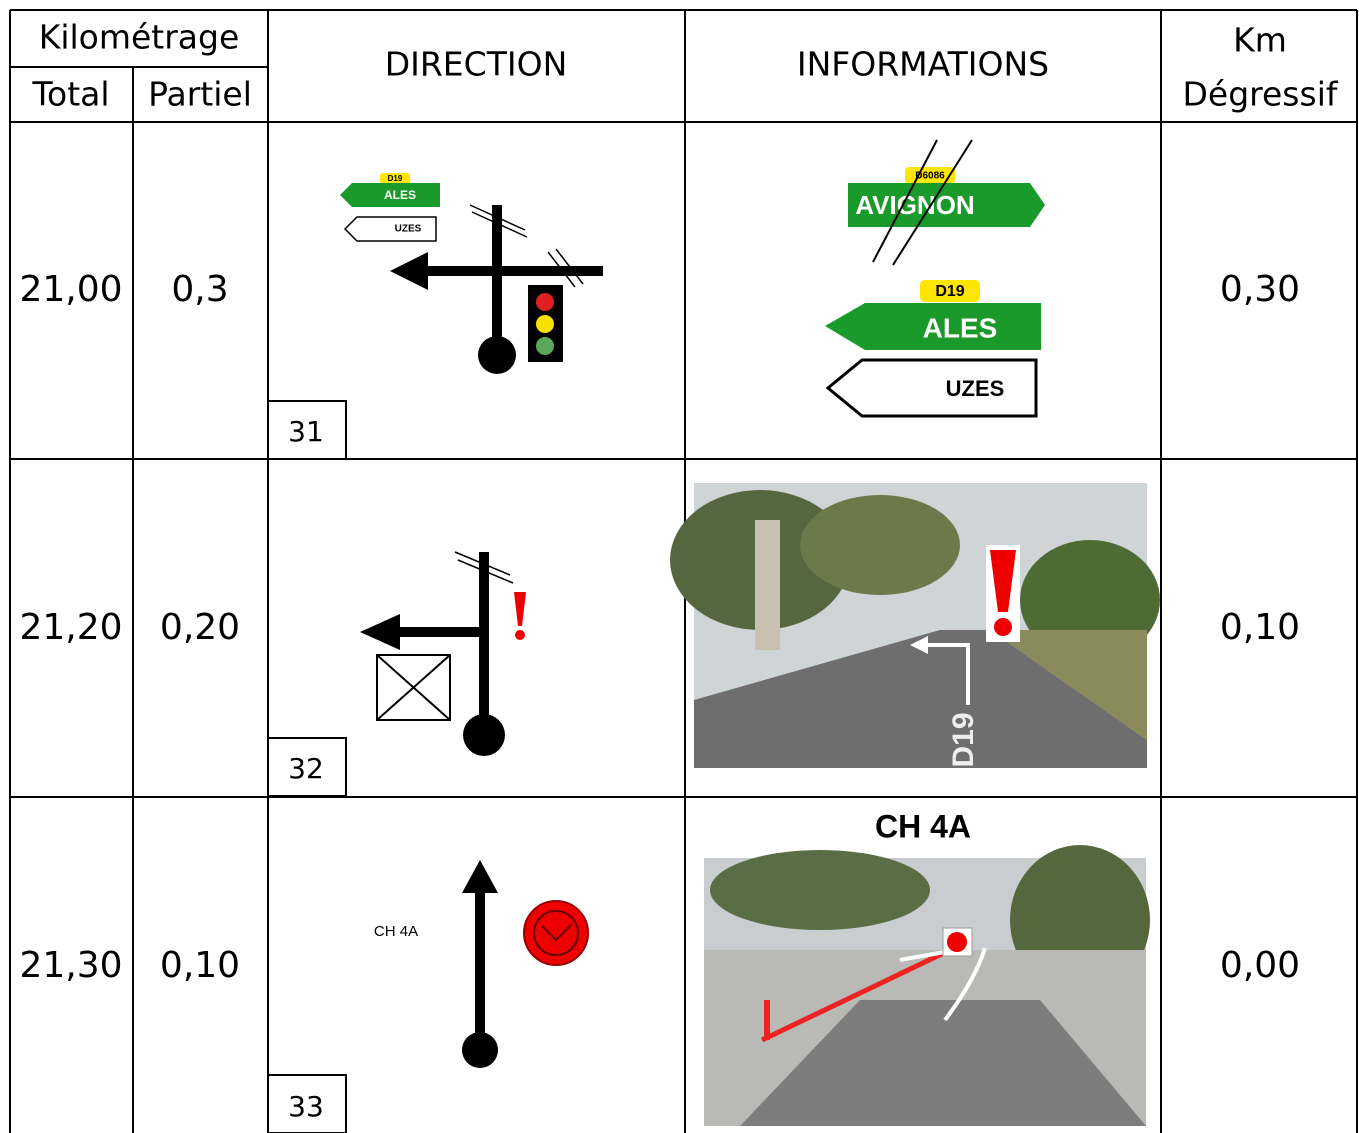 The width and height of the screenshot is (1359, 1133). I want to click on direction-diagram, so click(443, 653).